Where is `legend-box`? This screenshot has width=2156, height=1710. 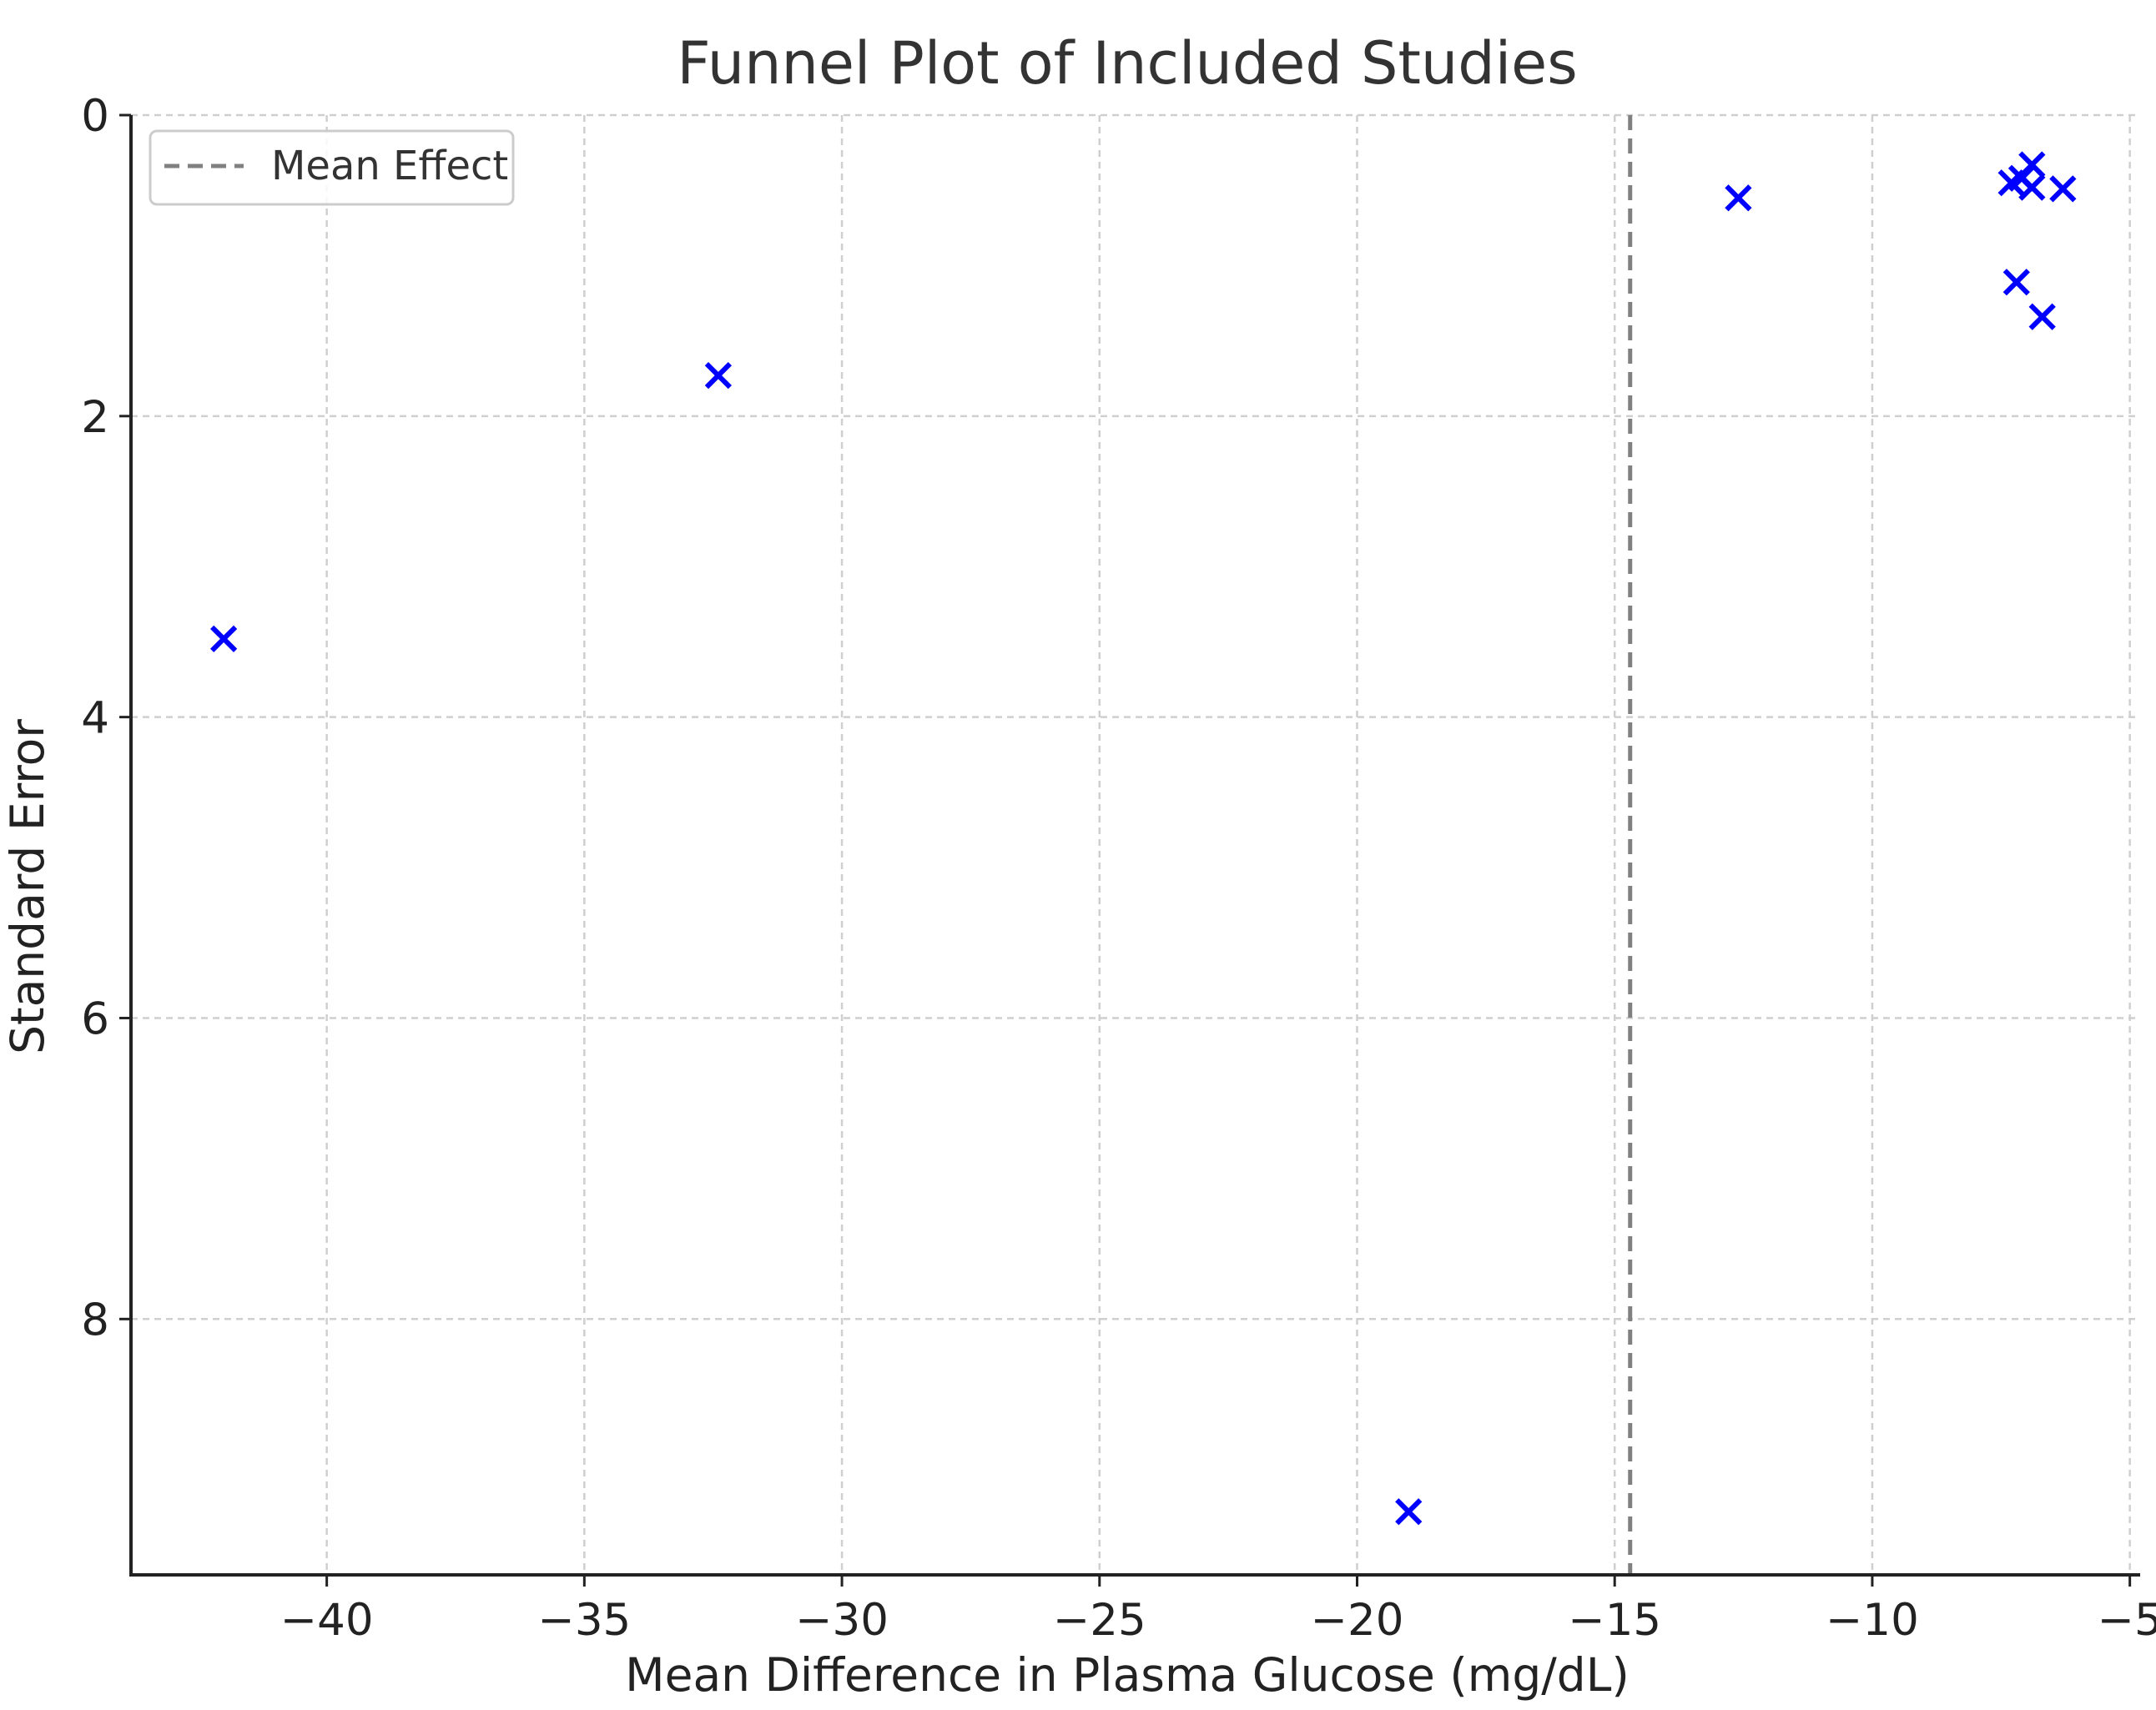
legend-box is located at coordinates (332, 167).